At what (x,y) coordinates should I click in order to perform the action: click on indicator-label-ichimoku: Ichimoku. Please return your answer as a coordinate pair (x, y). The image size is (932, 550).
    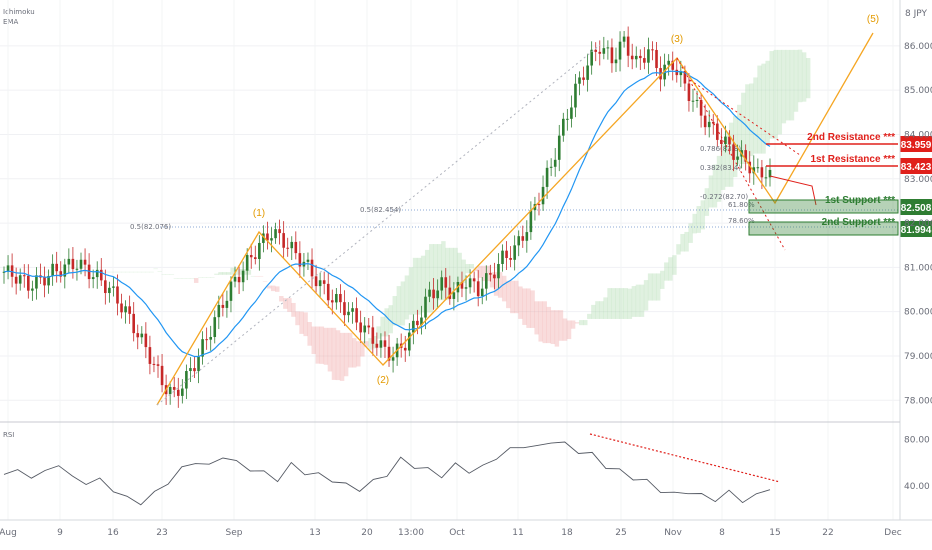
    Looking at the image, I should click on (19, 12).